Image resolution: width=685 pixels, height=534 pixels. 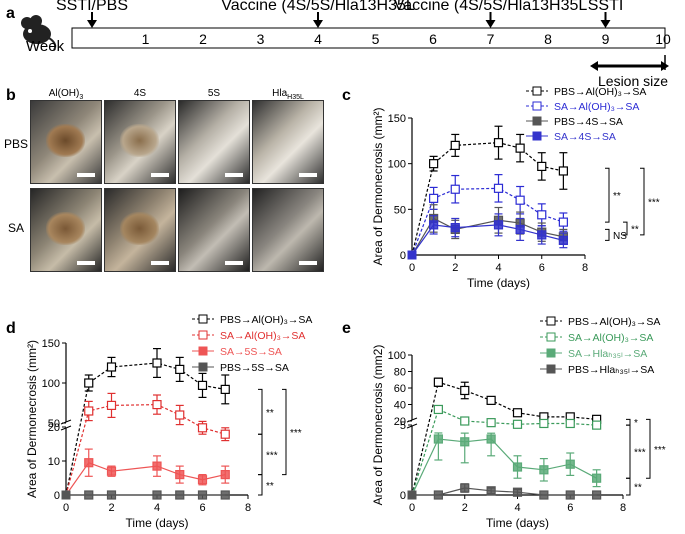 I want to click on axis-break-mark, so click(x=66, y=428).